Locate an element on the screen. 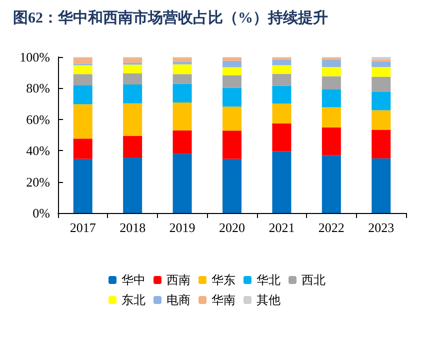  legend-label: 华东 is located at coordinates (224, 280).